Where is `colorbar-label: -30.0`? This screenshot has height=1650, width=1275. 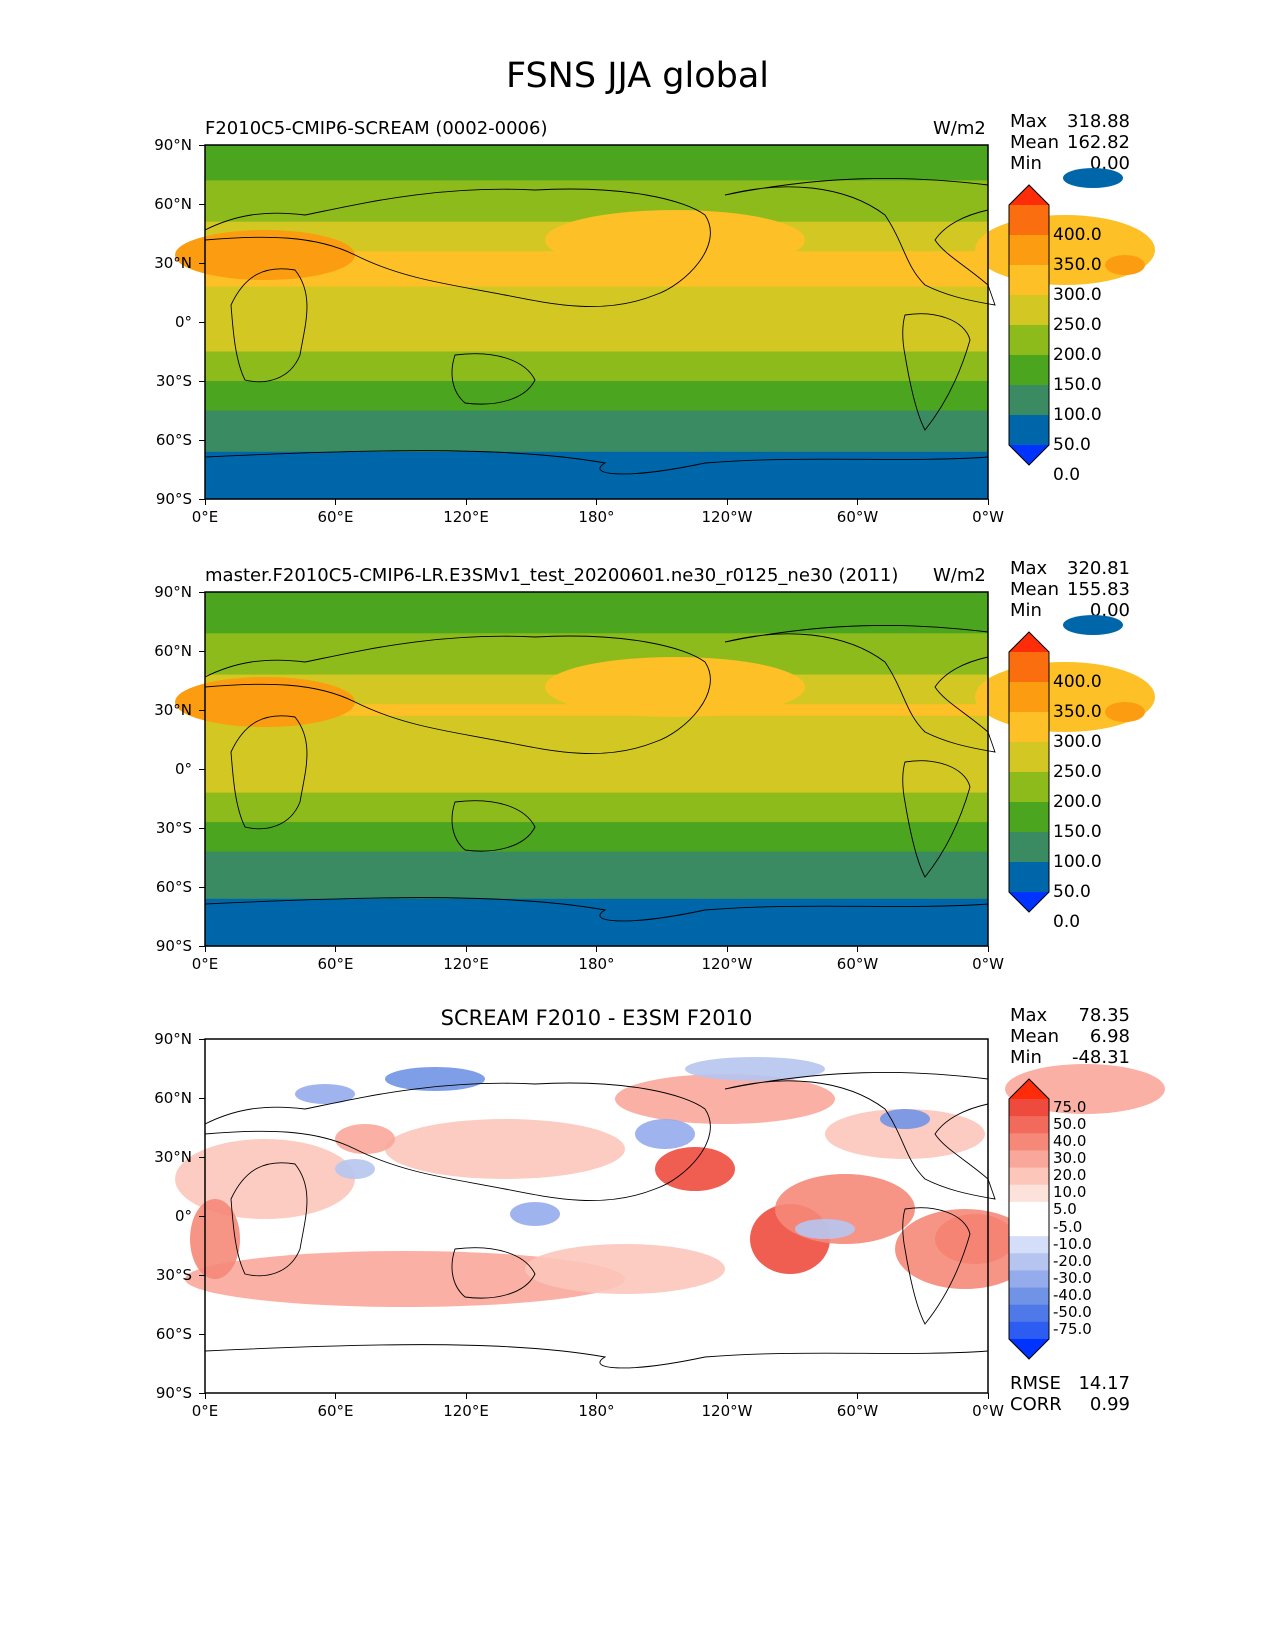 colorbar-label: -30.0 is located at coordinates (1072, 1278).